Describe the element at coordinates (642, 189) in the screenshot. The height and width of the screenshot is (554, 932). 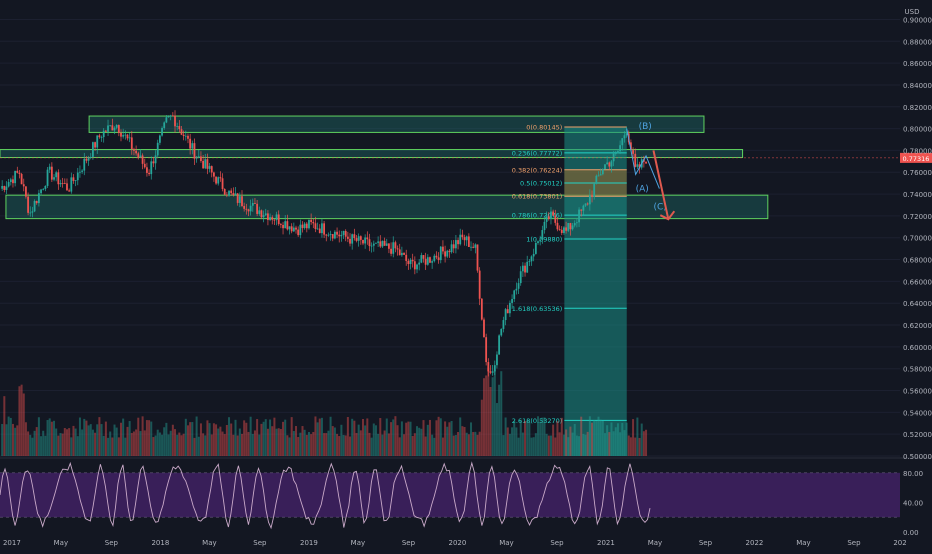
I see `wave-label-a: (A)` at that location.